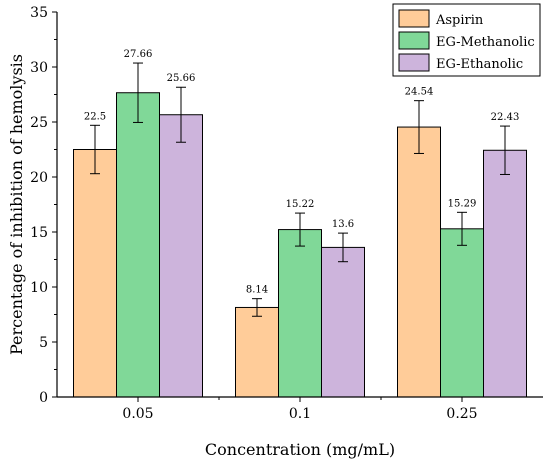  What do you see at coordinates (43, 398) in the screenshot?
I see `y-tick-label: 0` at bounding box center [43, 398].